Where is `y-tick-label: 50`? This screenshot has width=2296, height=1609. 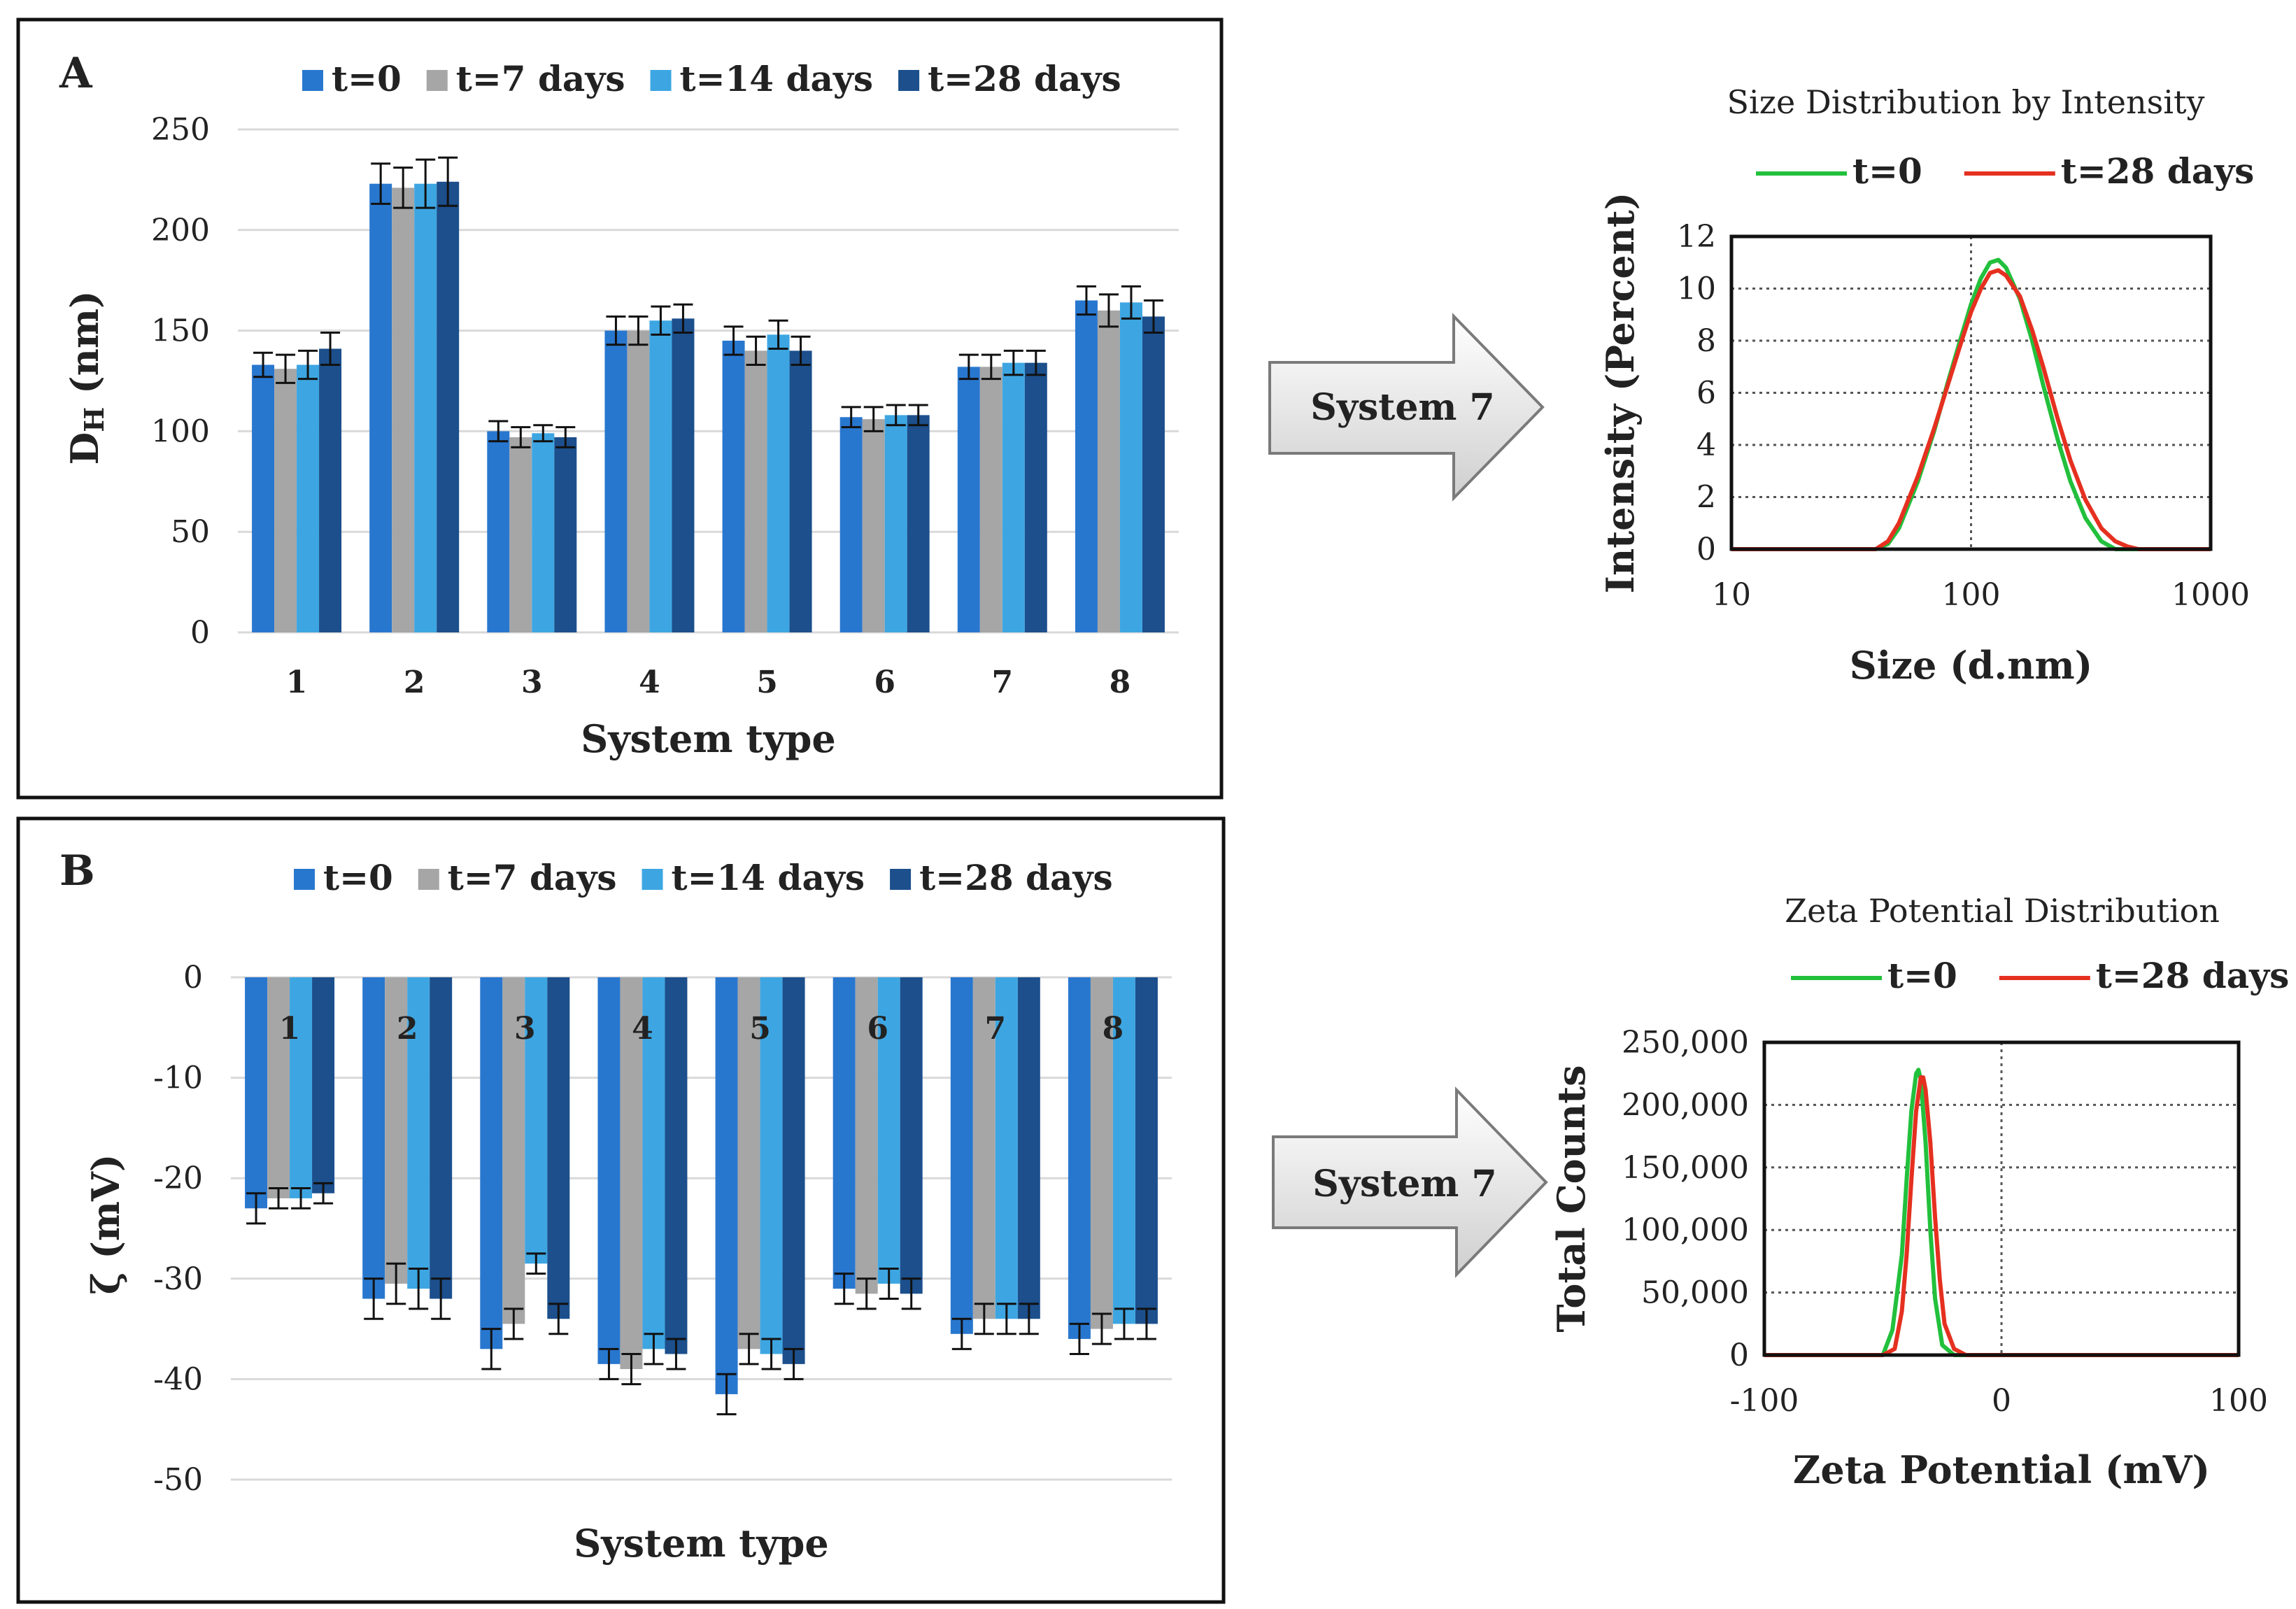
y-tick-label: 50 is located at coordinates (190, 532).